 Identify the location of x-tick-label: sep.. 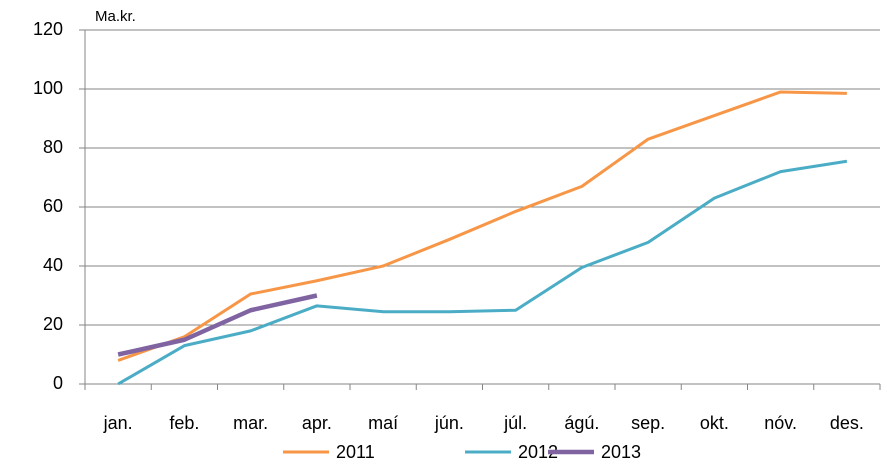
(648, 423).